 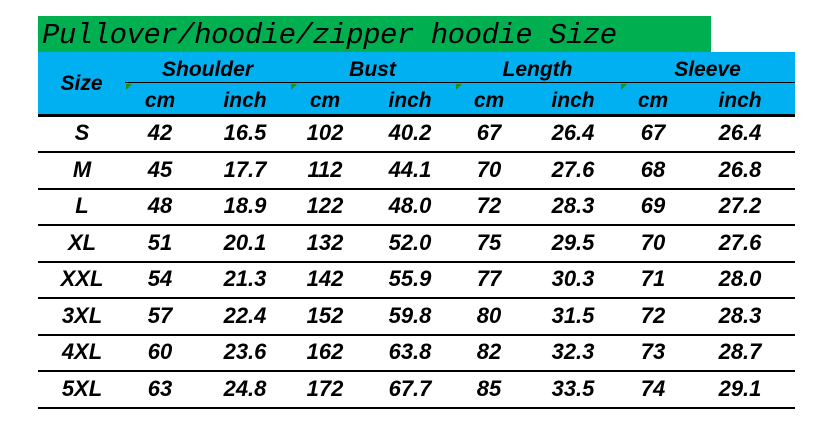 I want to click on header-group-length: Length, so click(x=537, y=69).